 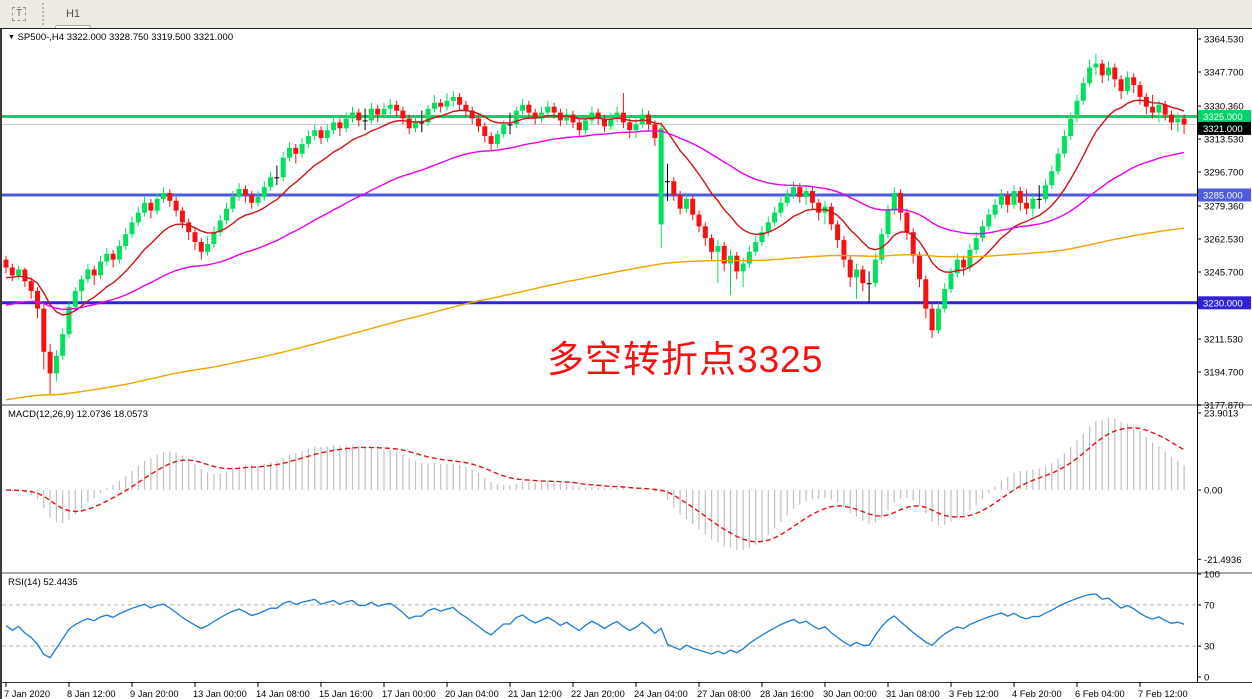 What do you see at coordinates (1224, 373) in the screenshot?
I see `svg-text: 3194.700` at bounding box center [1224, 373].